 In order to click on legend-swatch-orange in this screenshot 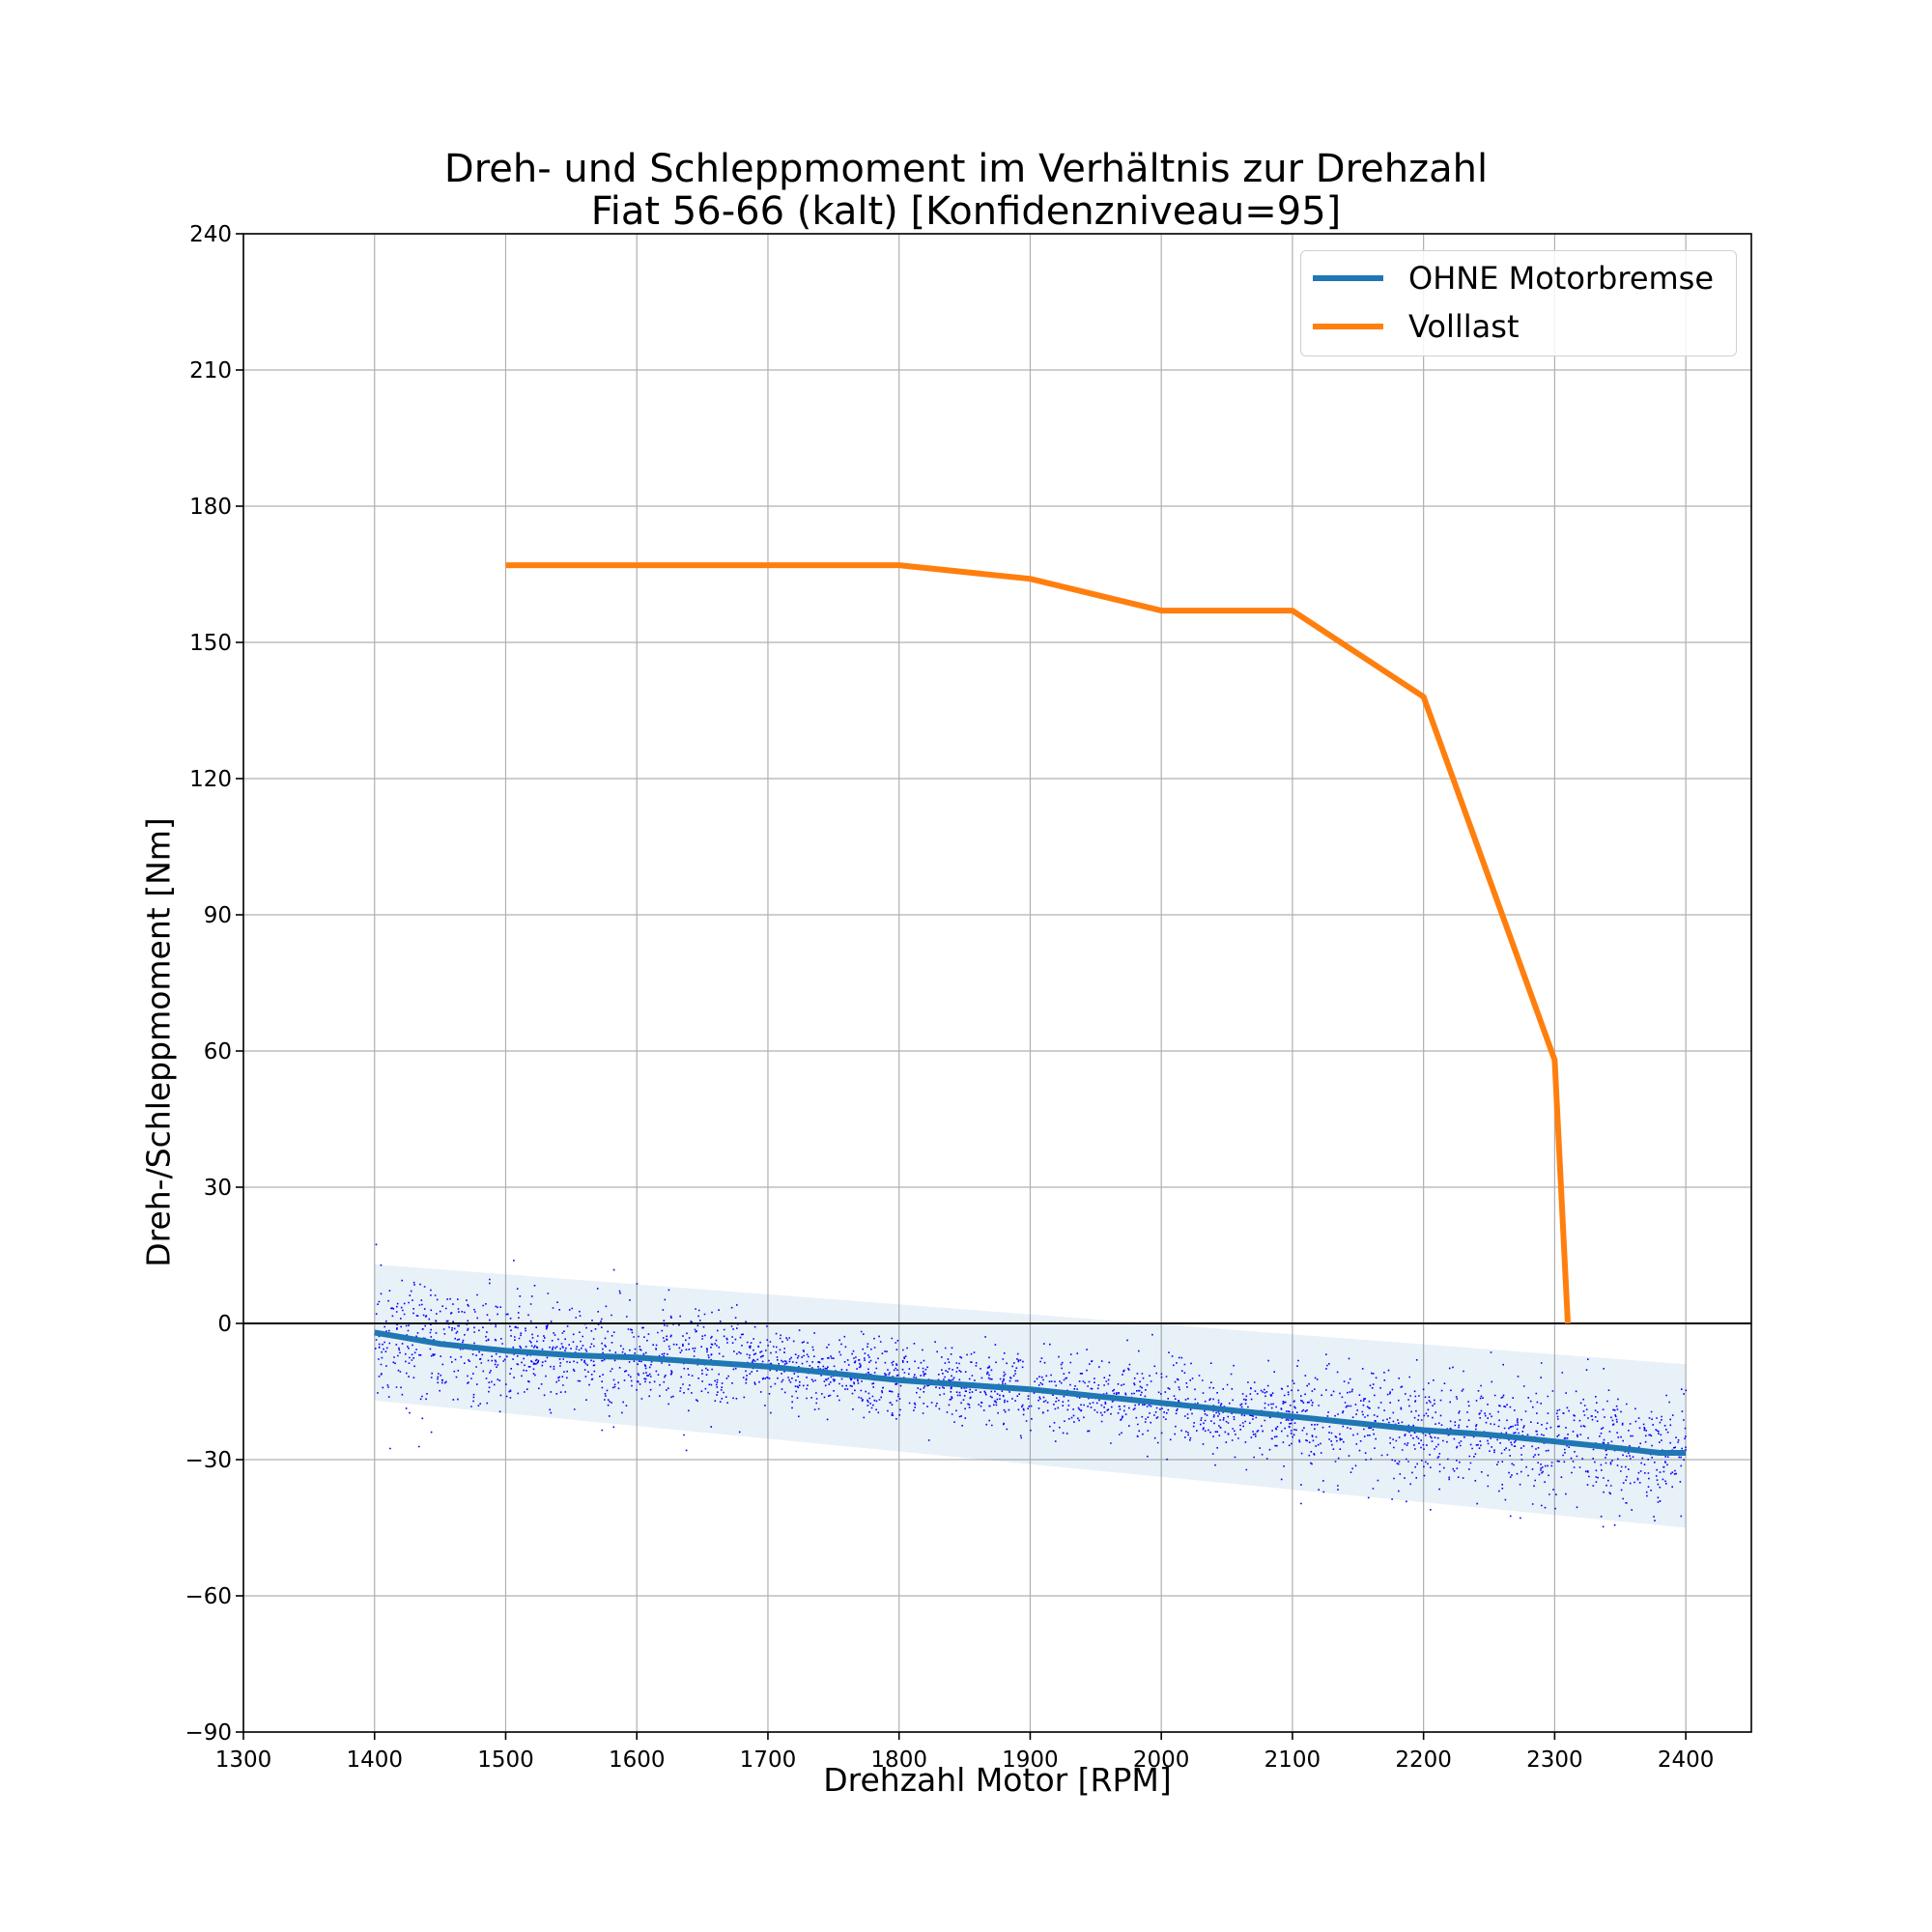, I will do `click(1348, 326)`.